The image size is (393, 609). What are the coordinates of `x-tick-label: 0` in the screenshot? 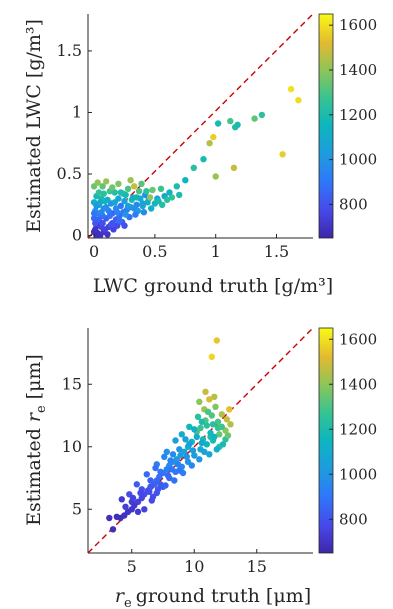 It's located at (94, 251).